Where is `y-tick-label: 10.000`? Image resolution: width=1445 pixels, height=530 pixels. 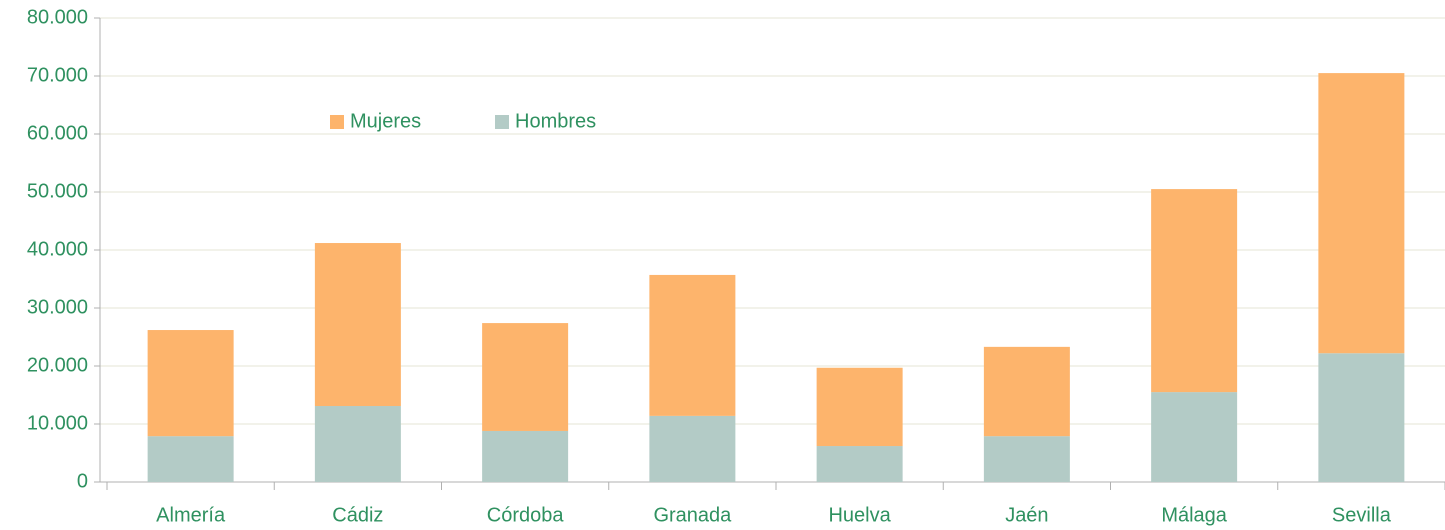
y-tick-label: 10.000 is located at coordinates (57, 423).